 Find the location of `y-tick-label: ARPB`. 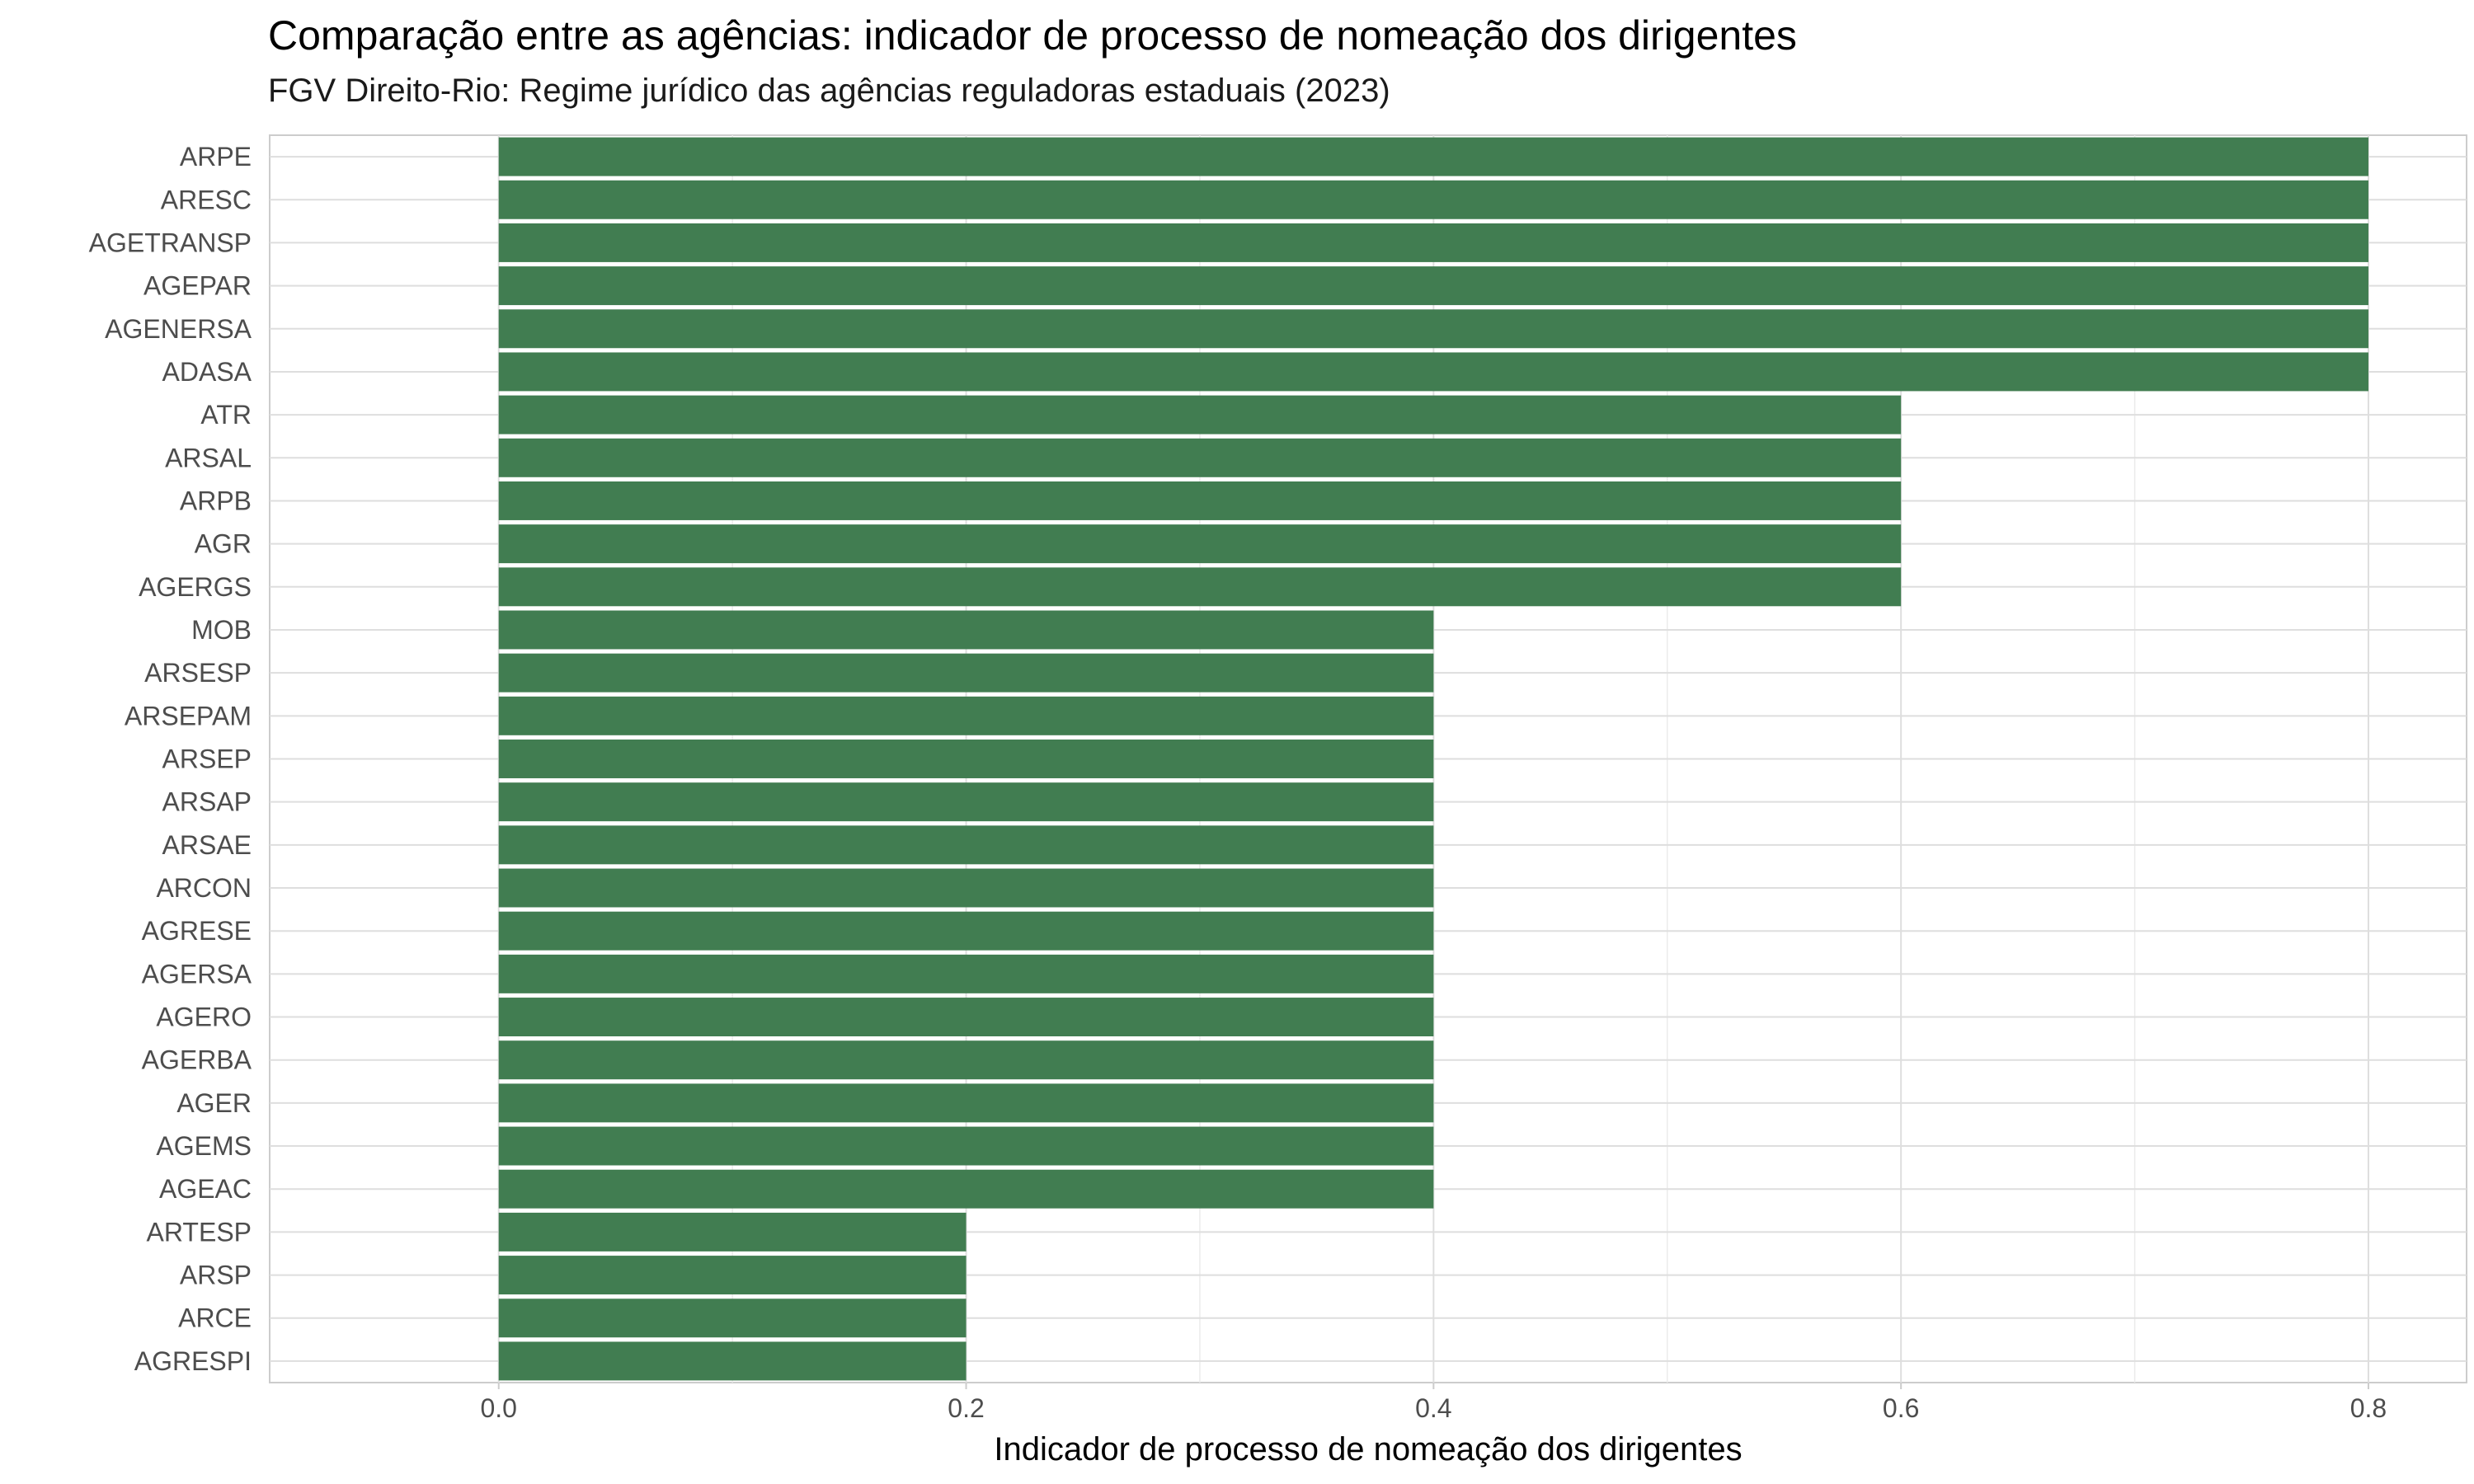

y-tick-label: ARPB is located at coordinates (216, 500).